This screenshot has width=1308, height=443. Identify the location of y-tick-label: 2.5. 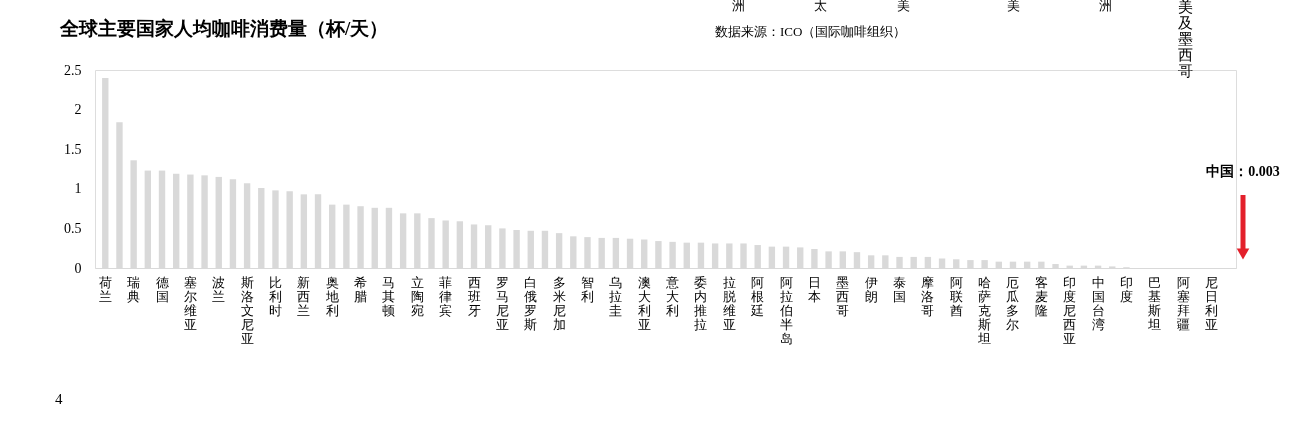
(73, 70).